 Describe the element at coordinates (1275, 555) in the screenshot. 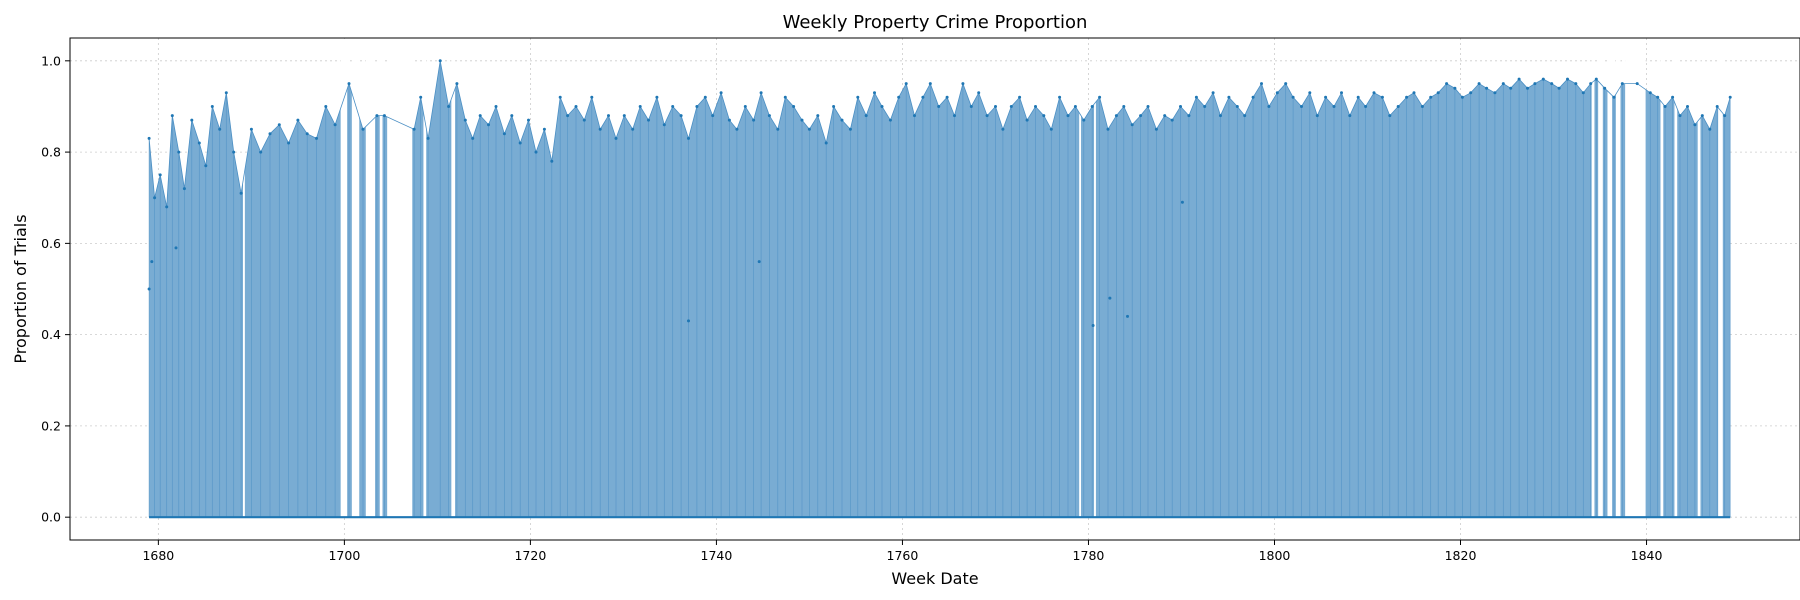

I see `x-tick-label: 1800` at that location.